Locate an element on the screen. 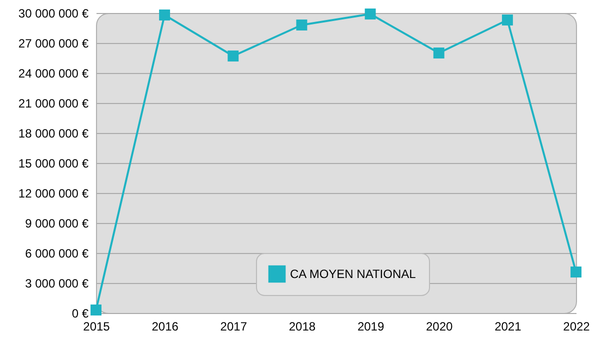  y-tick-label: 6 000 000 € is located at coordinates (57, 253).